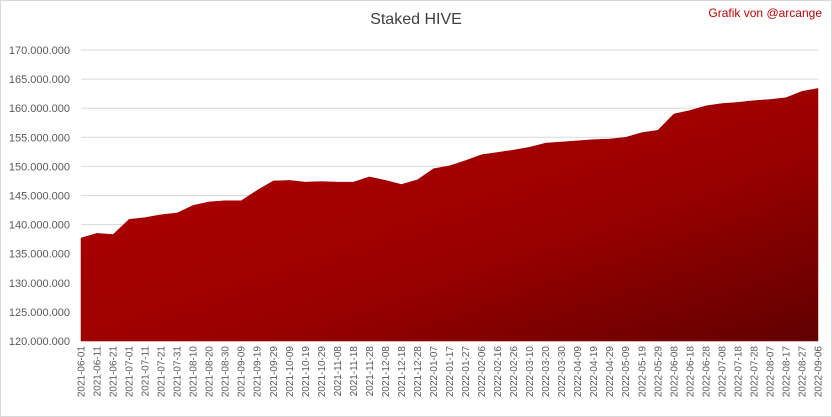  Describe the element at coordinates (162, 372) in the screenshot. I see `x-tick-label: 2021-07-21` at that location.